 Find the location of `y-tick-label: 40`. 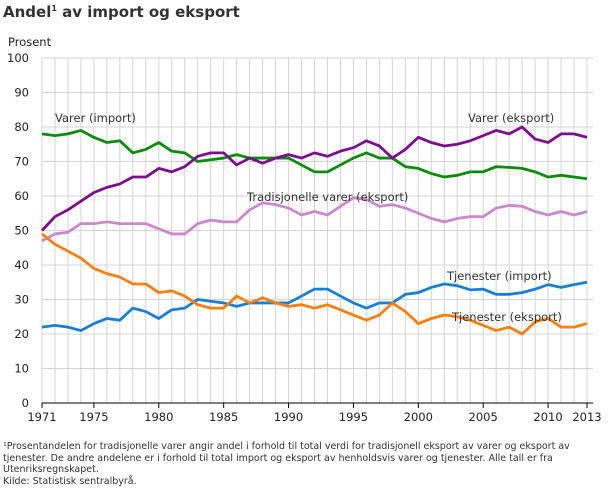

y-tick-label: 40 is located at coordinates (21, 265).